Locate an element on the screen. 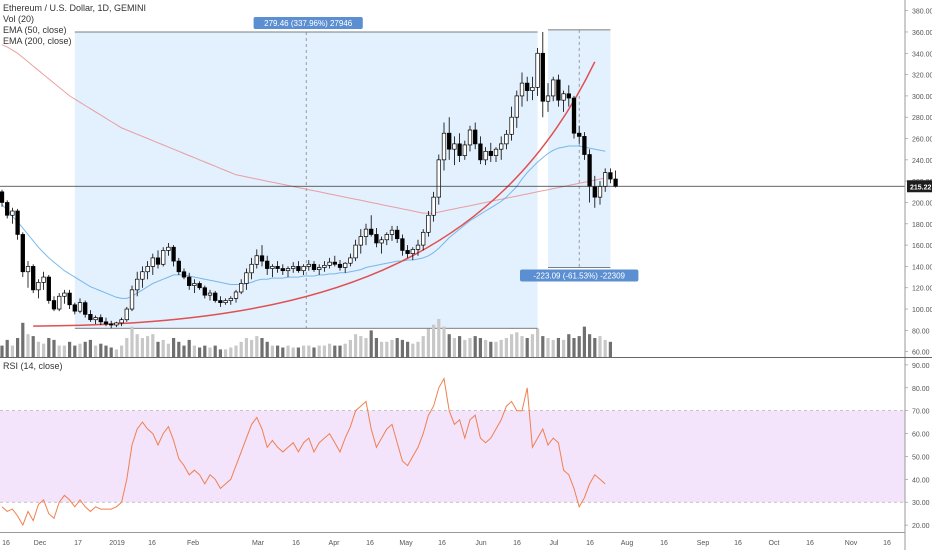  price-tick-label: 340.00 is located at coordinates (922, 54).